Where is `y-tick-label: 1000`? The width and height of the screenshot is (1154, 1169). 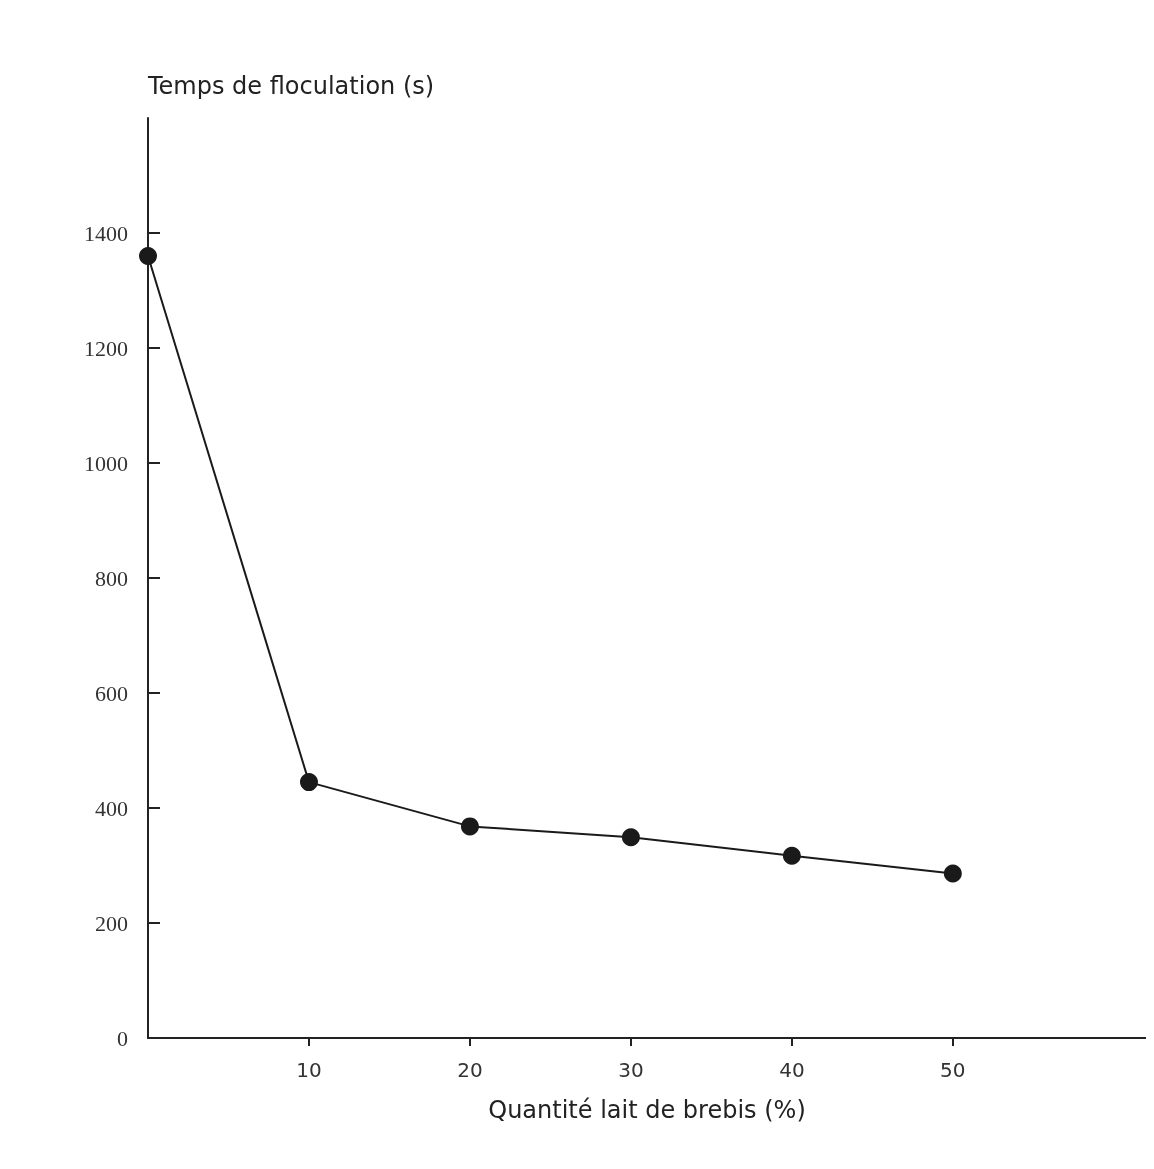 y-tick-label: 1000 is located at coordinates (106, 463).